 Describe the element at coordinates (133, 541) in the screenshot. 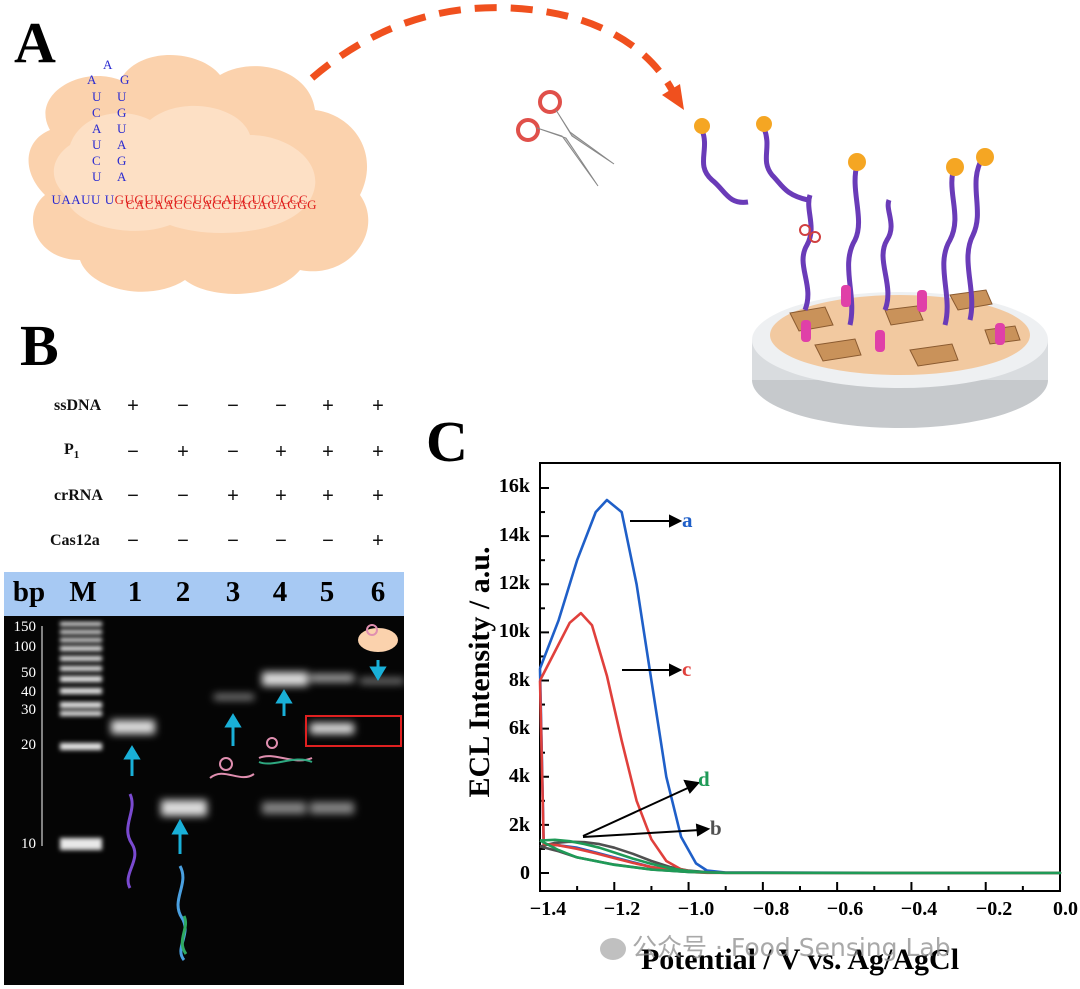

I see `sign-cas12a-lane1: −` at that location.